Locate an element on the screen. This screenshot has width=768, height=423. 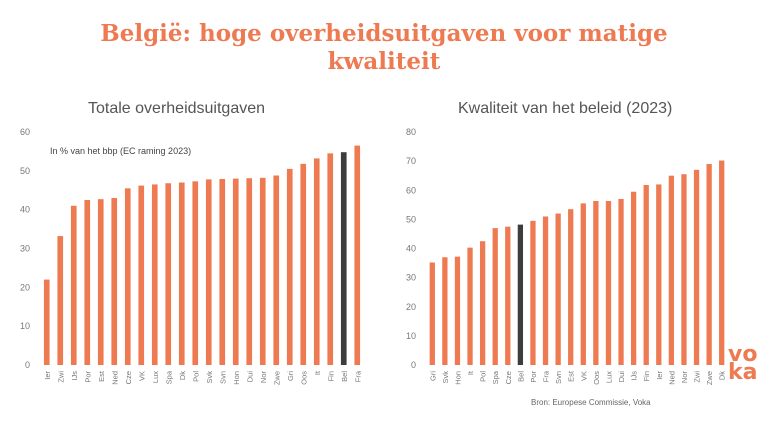
right-ytick-label: 80 is located at coordinates (411, 132).